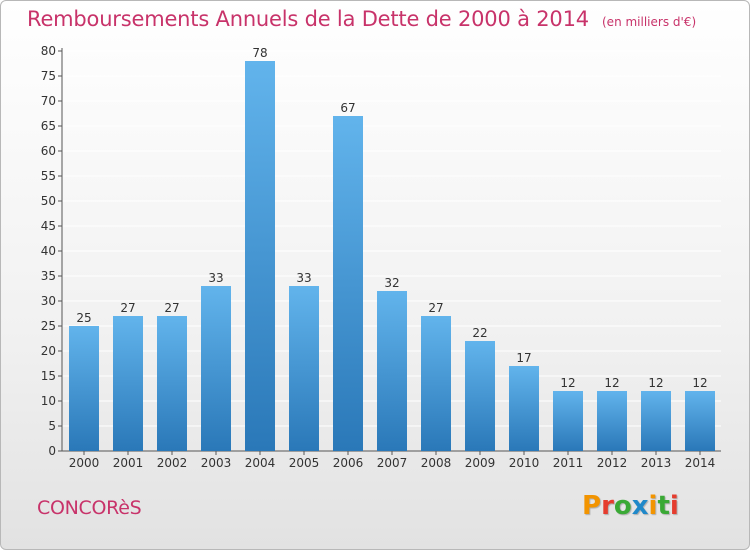 The image size is (750, 550). What do you see at coordinates (48, 176) in the screenshot?
I see `y-tick-label: 55` at bounding box center [48, 176].